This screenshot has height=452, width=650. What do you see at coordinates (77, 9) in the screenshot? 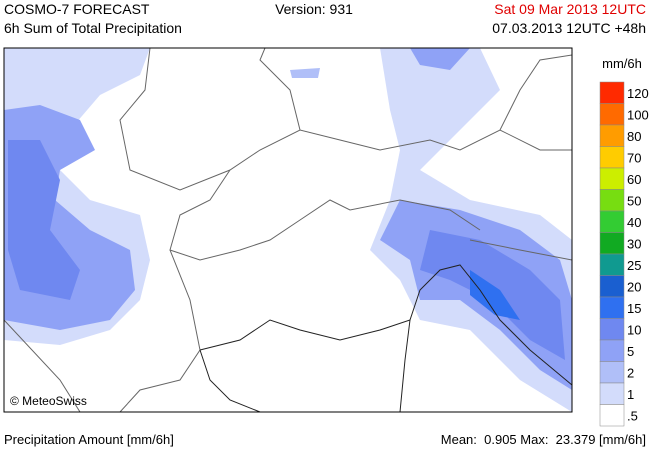
I see `model-title: COSMO-7 FORECAST` at bounding box center [77, 9].